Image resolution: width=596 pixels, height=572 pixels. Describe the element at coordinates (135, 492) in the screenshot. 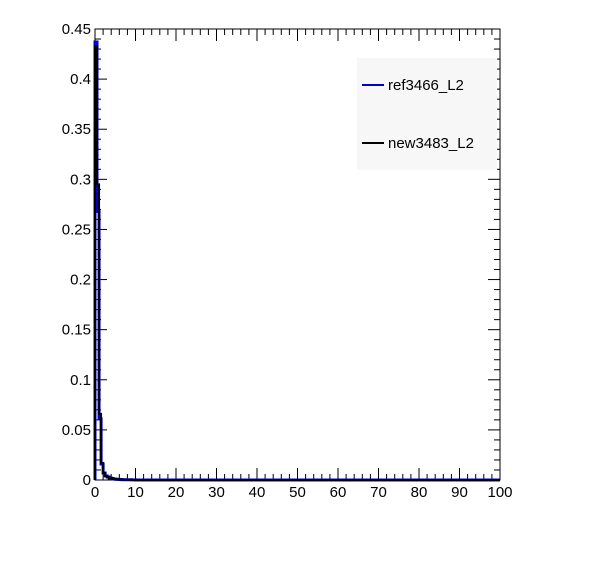

I see `x-tick-label: 10` at that location.